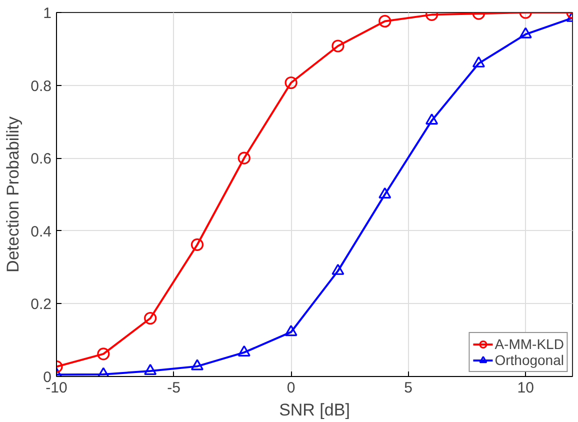 The image size is (578, 422). What do you see at coordinates (529, 344) in the screenshot?
I see `legend-label: A-MM-KLD` at bounding box center [529, 344].